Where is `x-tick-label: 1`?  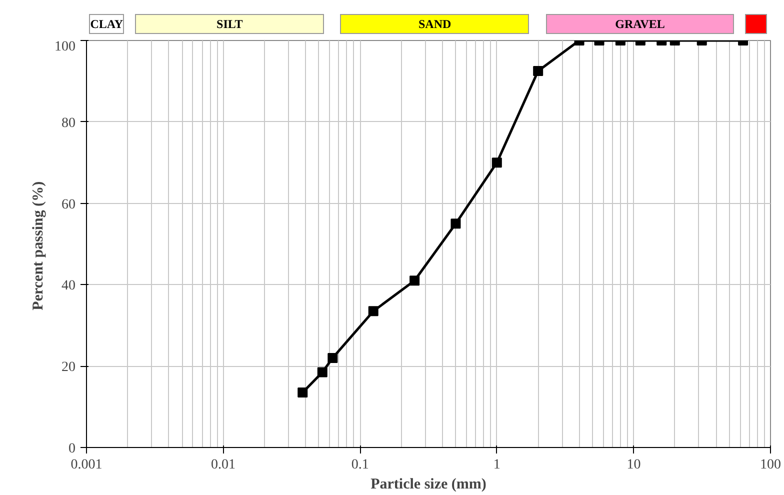 x-tick-label: 1 is located at coordinates (496, 465).